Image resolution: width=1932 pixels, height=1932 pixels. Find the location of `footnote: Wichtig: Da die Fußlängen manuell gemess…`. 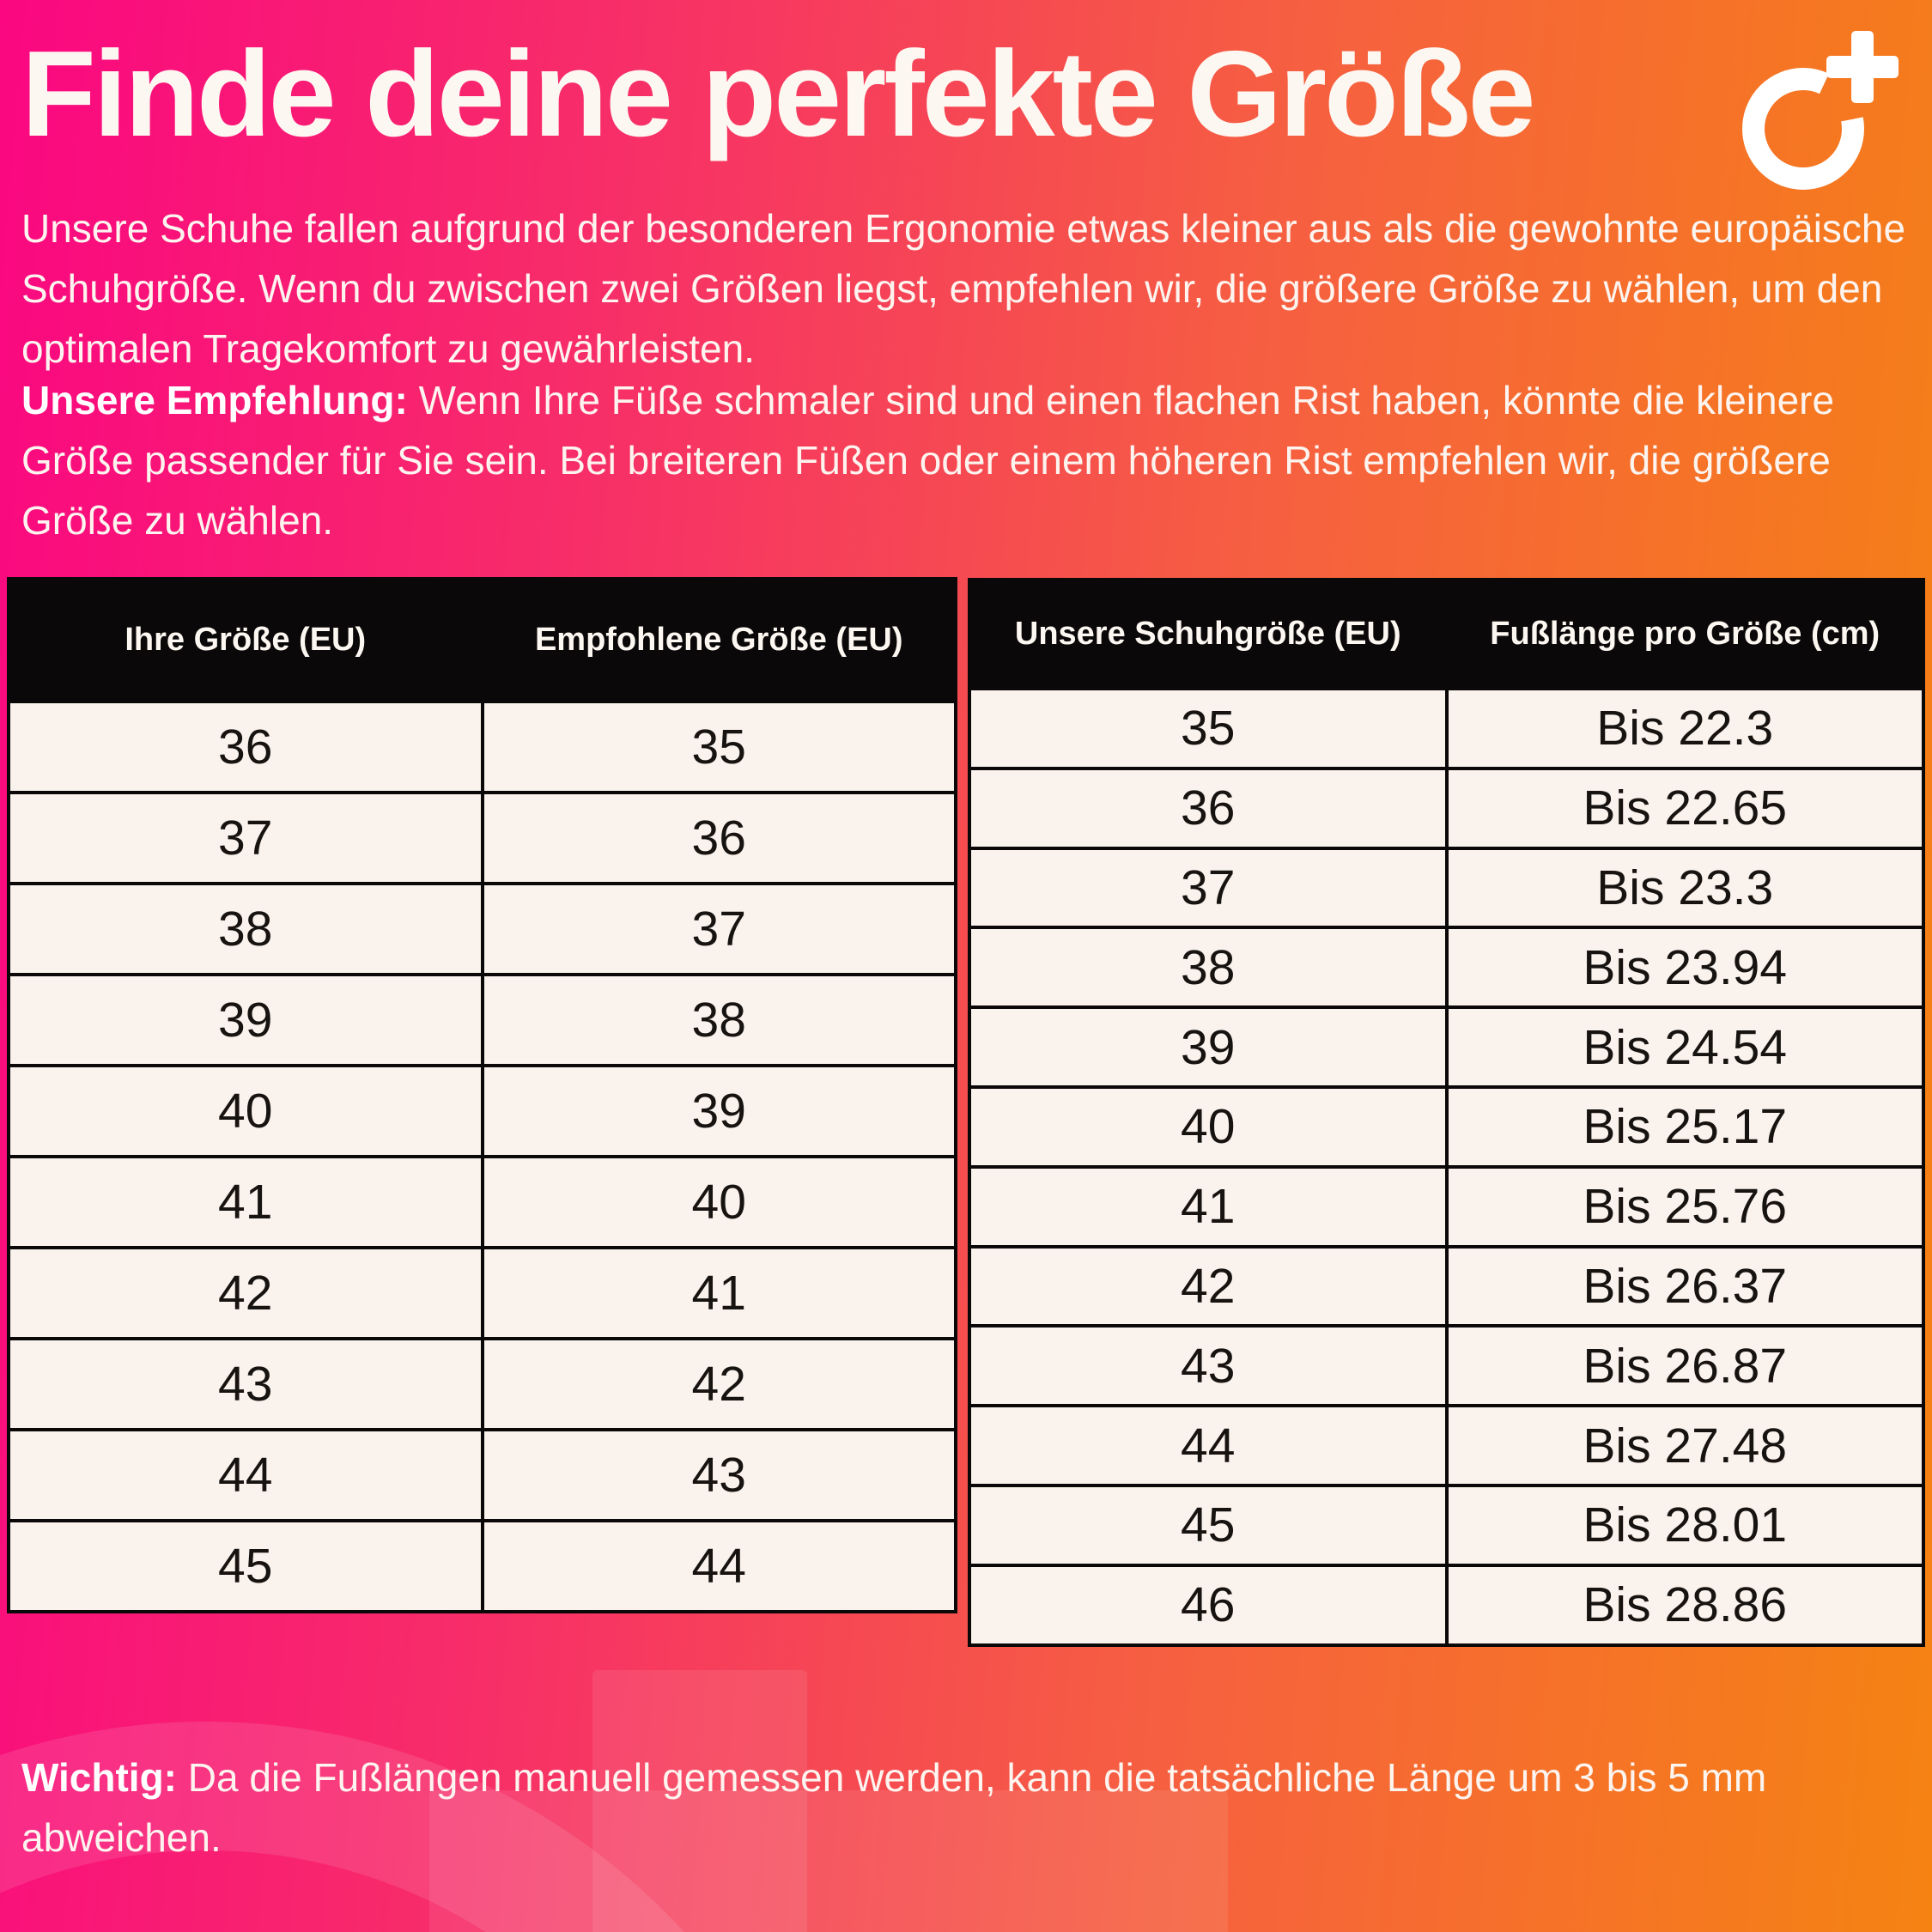

footnote: Wichtig: Da die Fußlängen manuell gemess… is located at coordinates (966, 1808).